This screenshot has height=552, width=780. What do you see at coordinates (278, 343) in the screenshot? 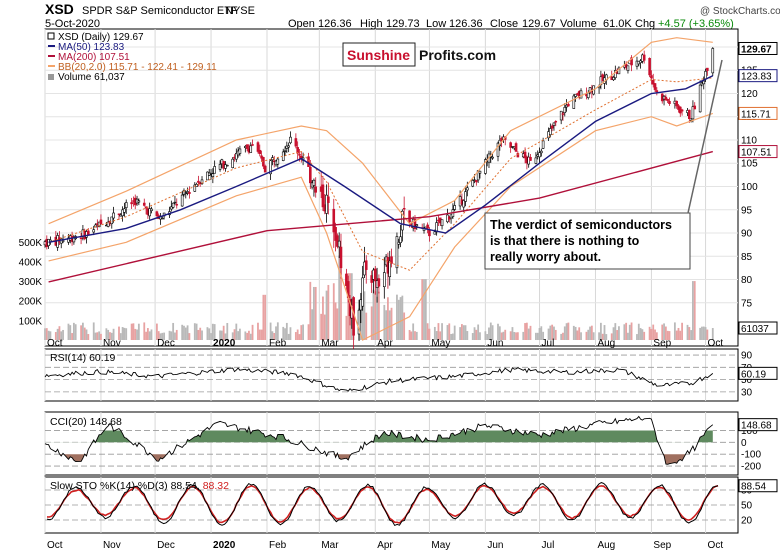
I see `x-tick-label: Feb` at bounding box center [278, 343].